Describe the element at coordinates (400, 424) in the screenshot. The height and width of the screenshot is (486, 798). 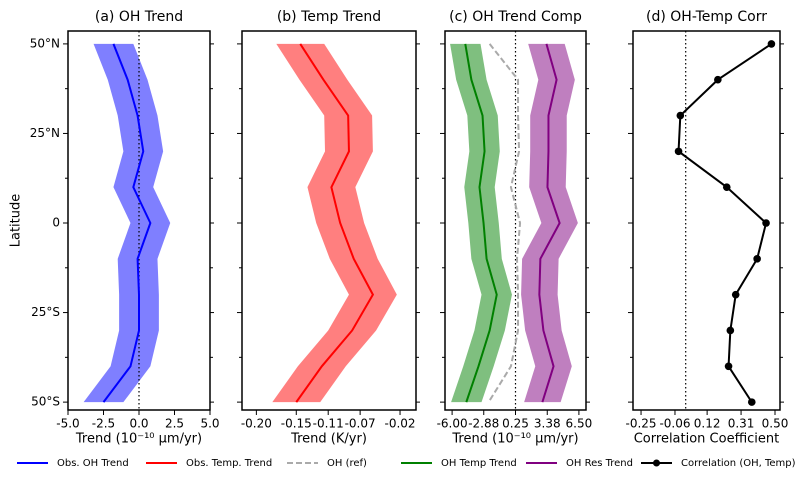
I see `x-tick-label: -0.02` at that location.